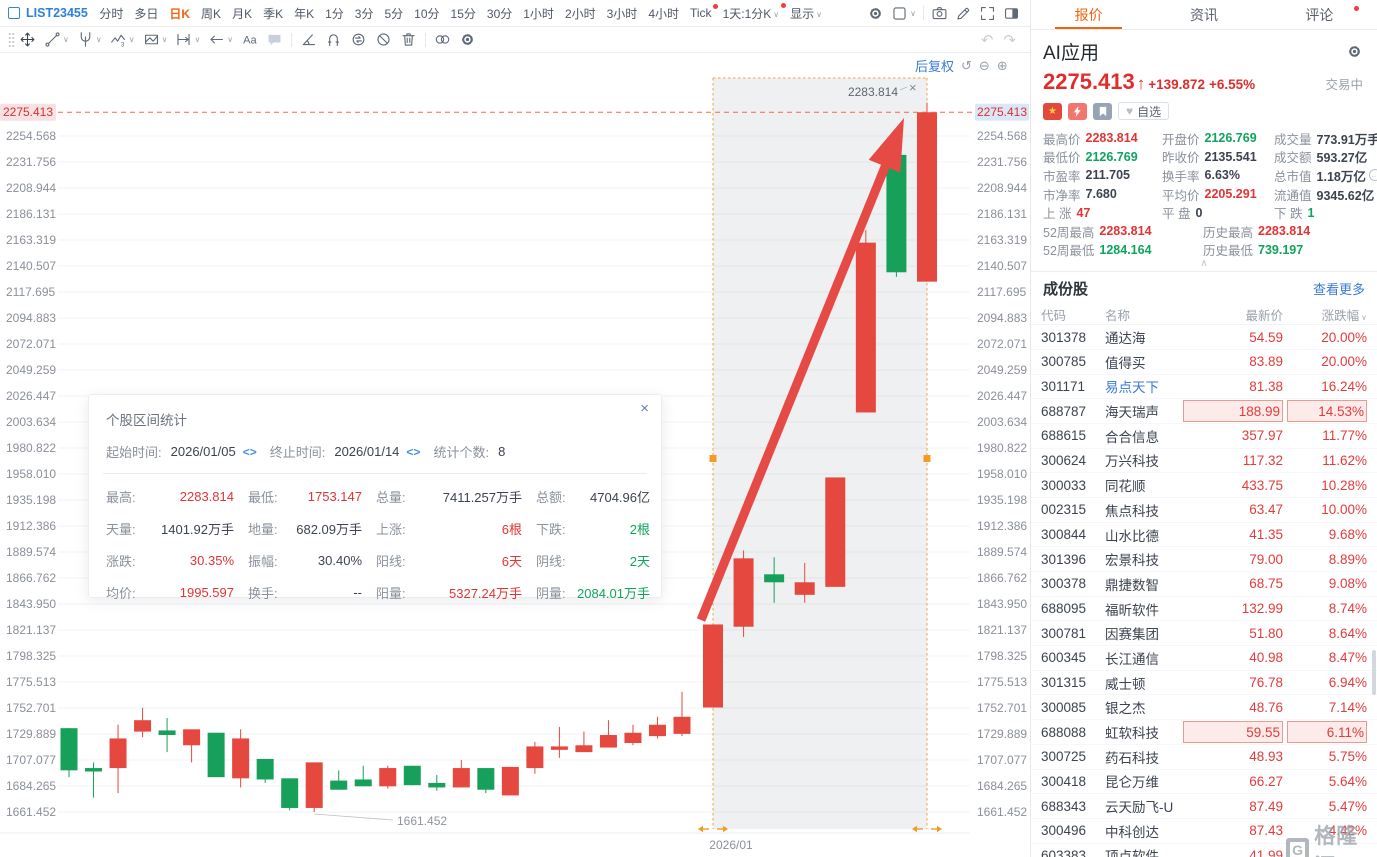 The height and width of the screenshot is (857, 1377). Describe the element at coordinates (935, 66) in the screenshot. I see `adjust-mode-button: 后复权` at that location.